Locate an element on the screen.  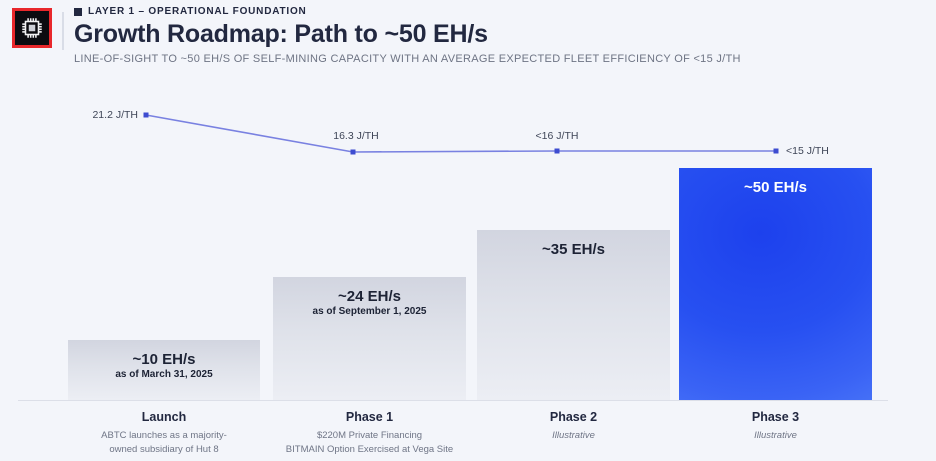
bar-value-sublabel: as of March 31, 2025 is located at coordinates (164, 374).